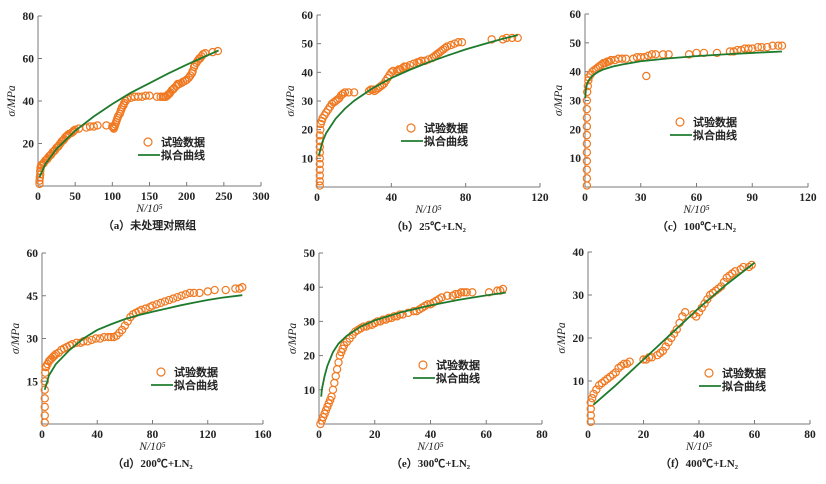 The width and height of the screenshot is (826, 484). I want to click on series-test-data, so click(684, 115).